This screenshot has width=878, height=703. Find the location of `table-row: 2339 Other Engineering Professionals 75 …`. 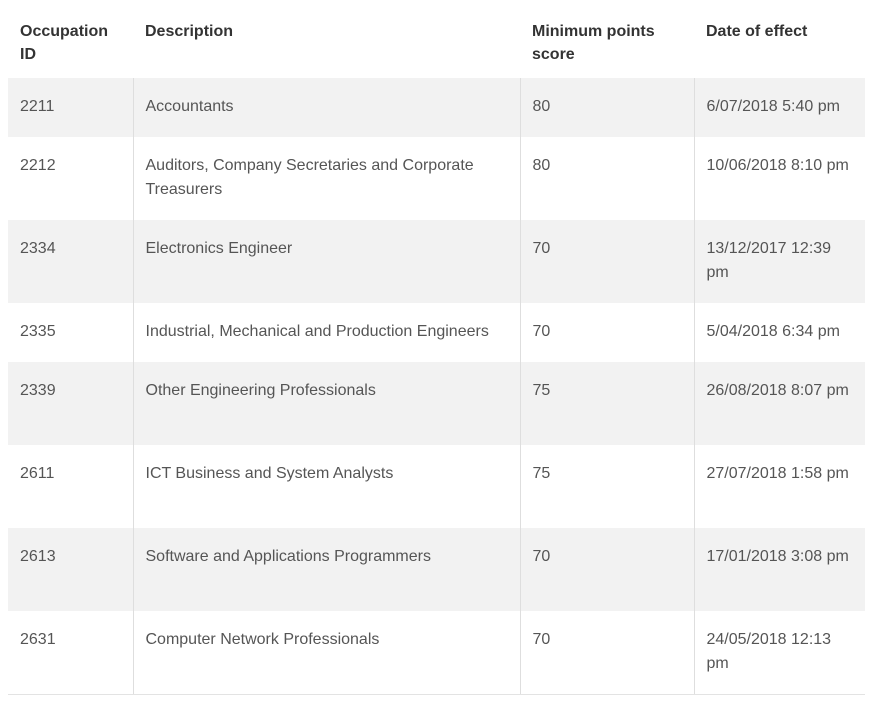

table-row: 2339 Other Engineering Professionals 75 … is located at coordinates (436, 403).